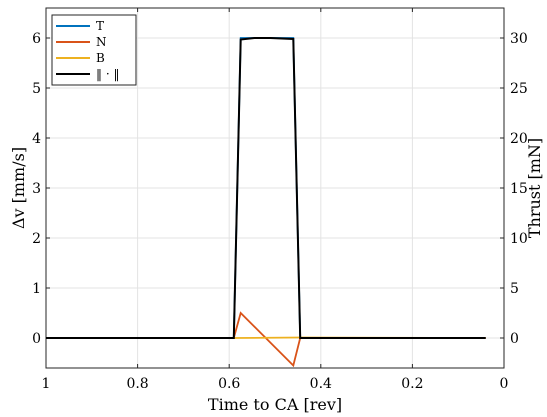 Image resolution: width=547 pixels, height=417 pixels. What do you see at coordinates (519, 239) in the screenshot?
I see `y-right-tick-label: 10` at bounding box center [519, 239].